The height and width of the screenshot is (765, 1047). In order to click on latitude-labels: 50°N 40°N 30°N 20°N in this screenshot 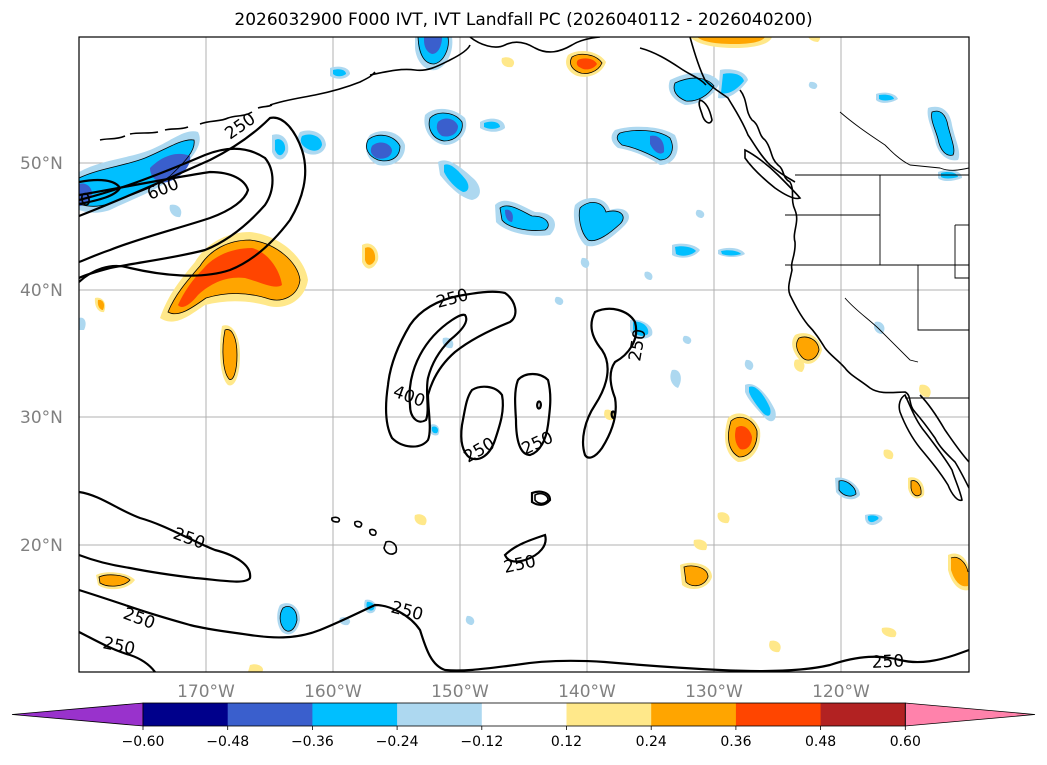, I will do `click(41, 355)`.